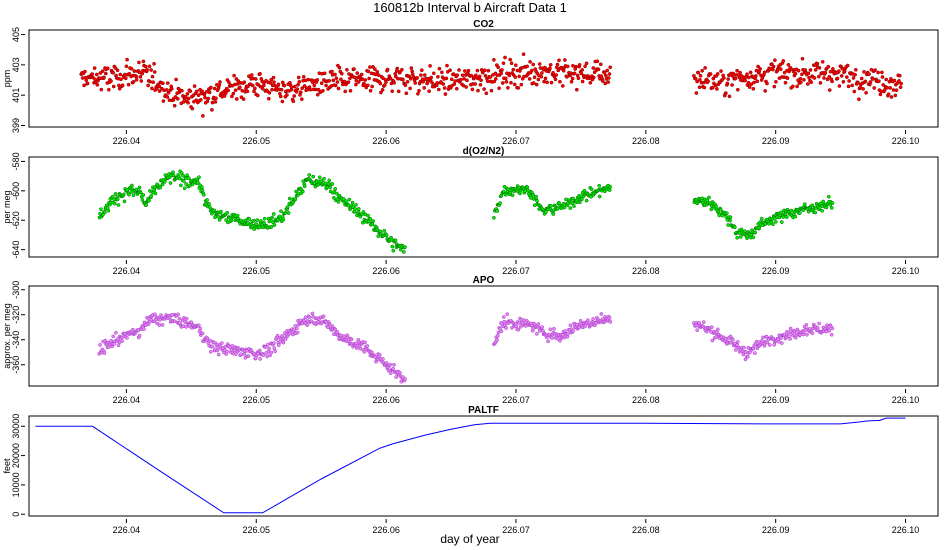 The image size is (950, 550). I want to click on paltf-y-axis-label: feet, so click(7, 466).